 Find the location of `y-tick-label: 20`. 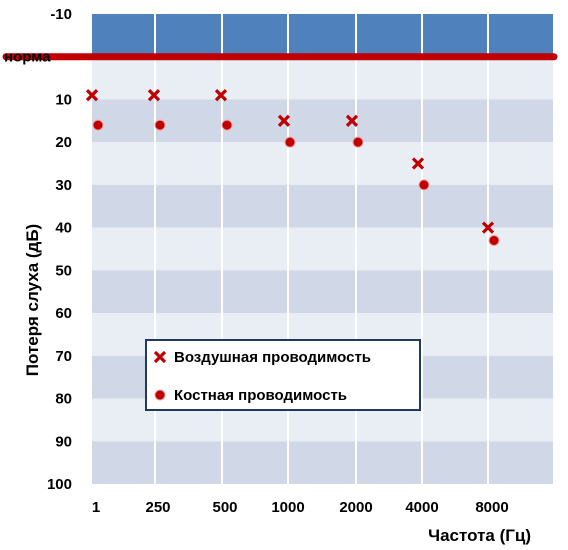

y-tick-label: 20 is located at coordinates (63, 142).